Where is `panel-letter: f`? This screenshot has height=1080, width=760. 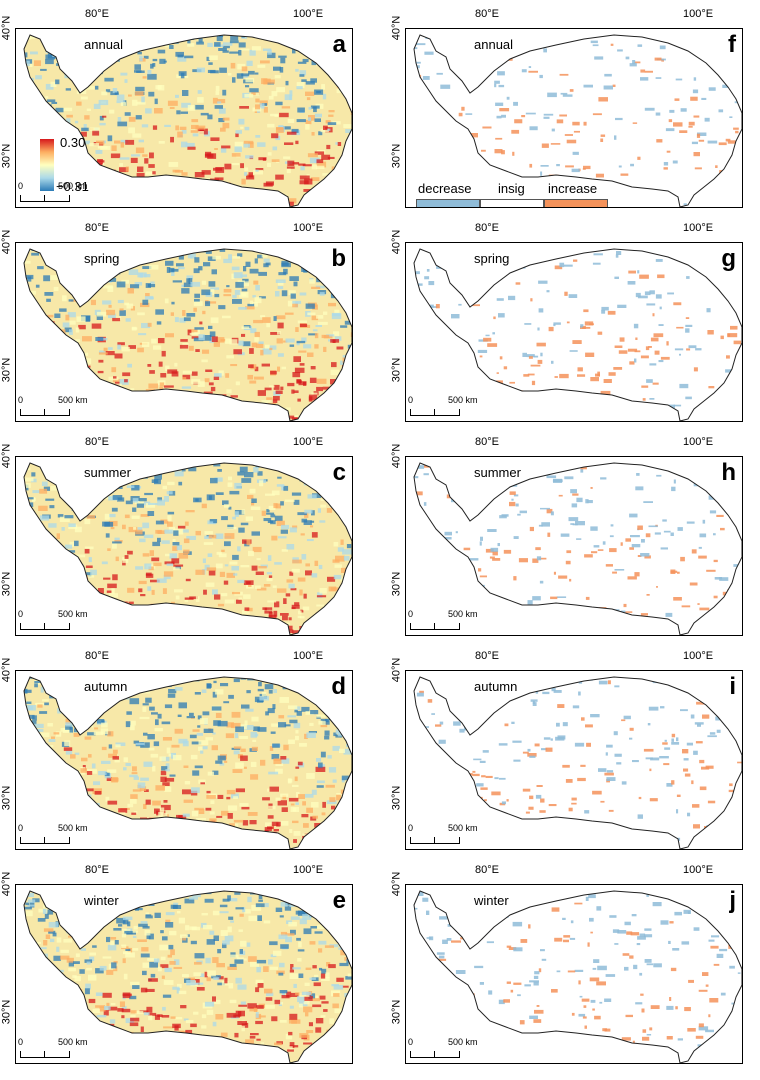
panel-letter: f is located at coordinates (732, 44).